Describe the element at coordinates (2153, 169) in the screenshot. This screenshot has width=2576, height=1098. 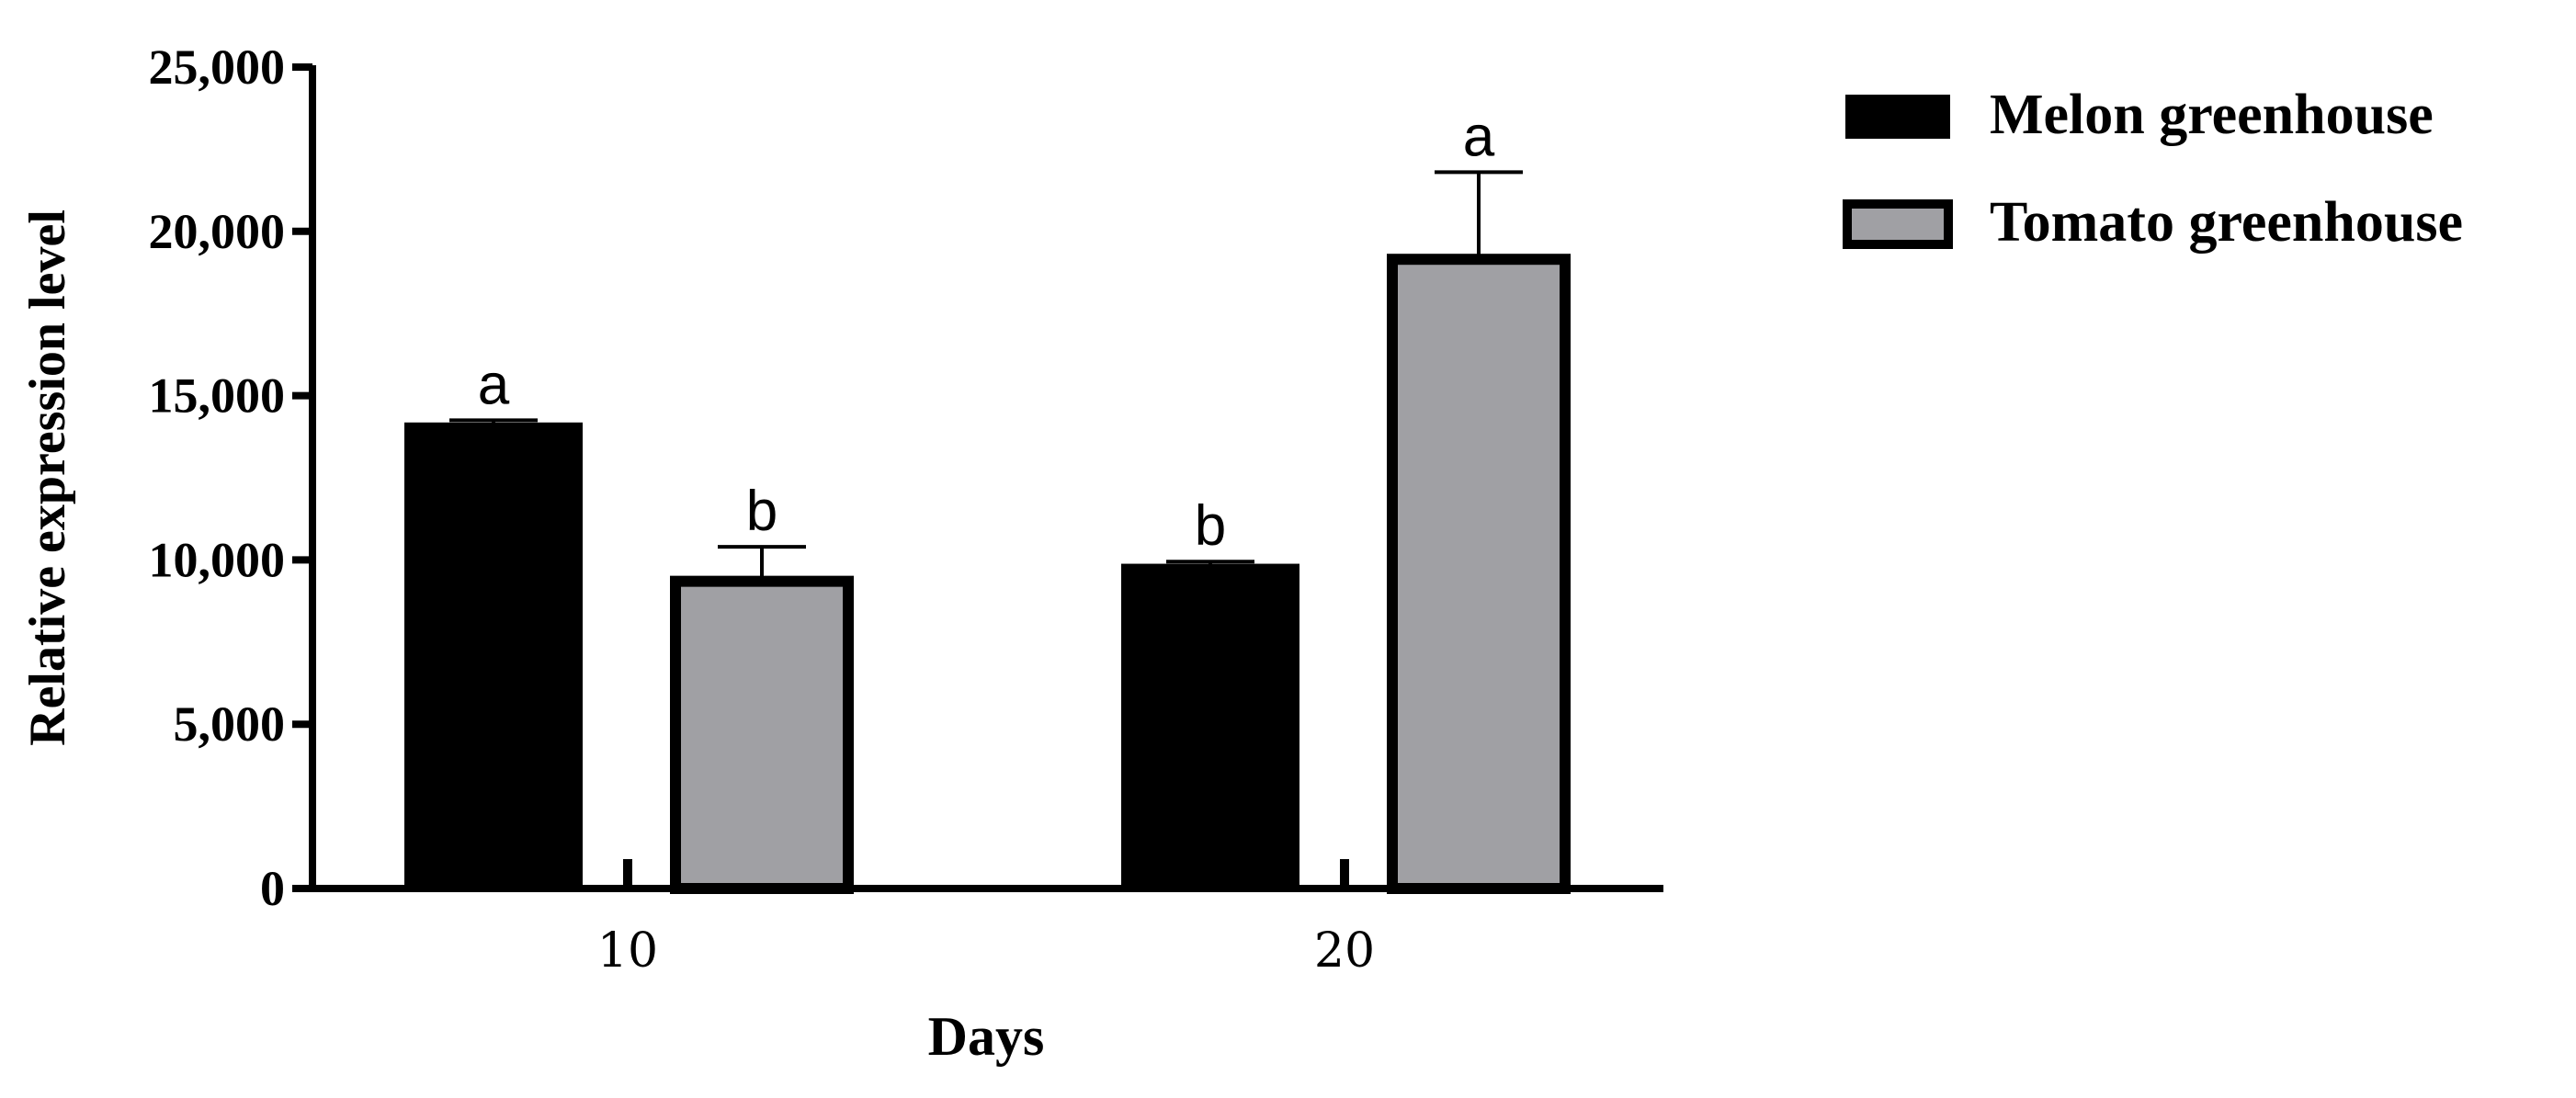
I see `legend: Melon greenhouse Tomato greenhouse` at that location.